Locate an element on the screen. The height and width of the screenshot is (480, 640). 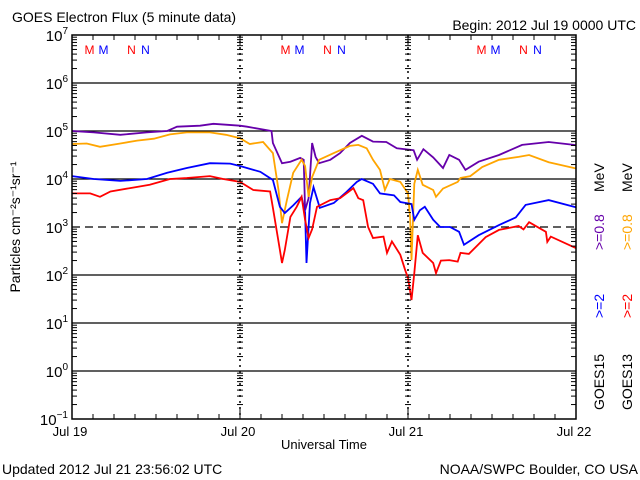
updated-timestamp: Updated 2012 Jul 21 23:56:02 UTC is located at coordinates (112, 469).